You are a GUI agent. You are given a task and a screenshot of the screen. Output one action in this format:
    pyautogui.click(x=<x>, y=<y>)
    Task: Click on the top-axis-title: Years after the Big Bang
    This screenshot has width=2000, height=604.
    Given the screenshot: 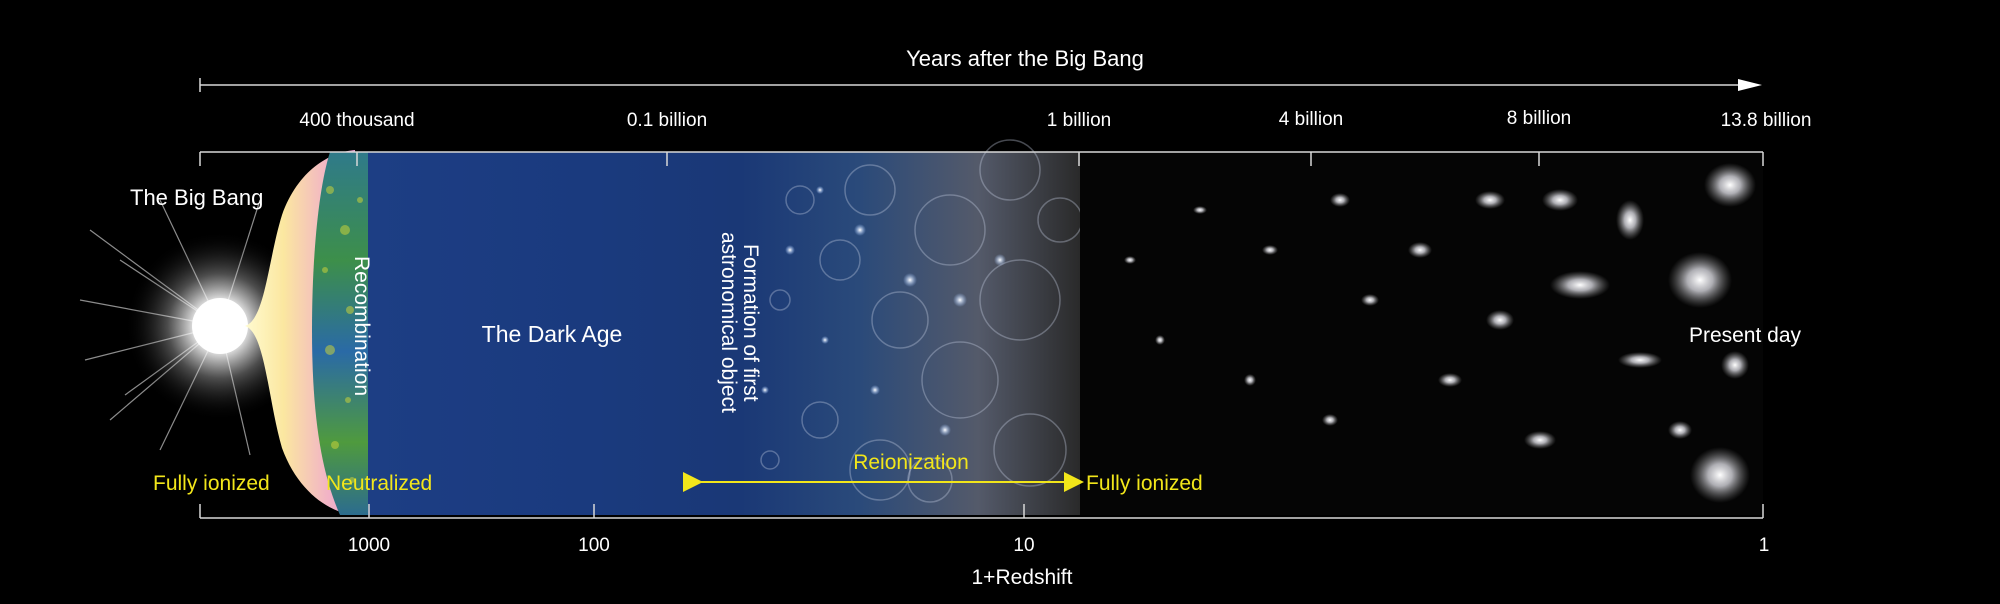 What is the action you would take?
    pyautogui.click(x=1025, y=58)
    